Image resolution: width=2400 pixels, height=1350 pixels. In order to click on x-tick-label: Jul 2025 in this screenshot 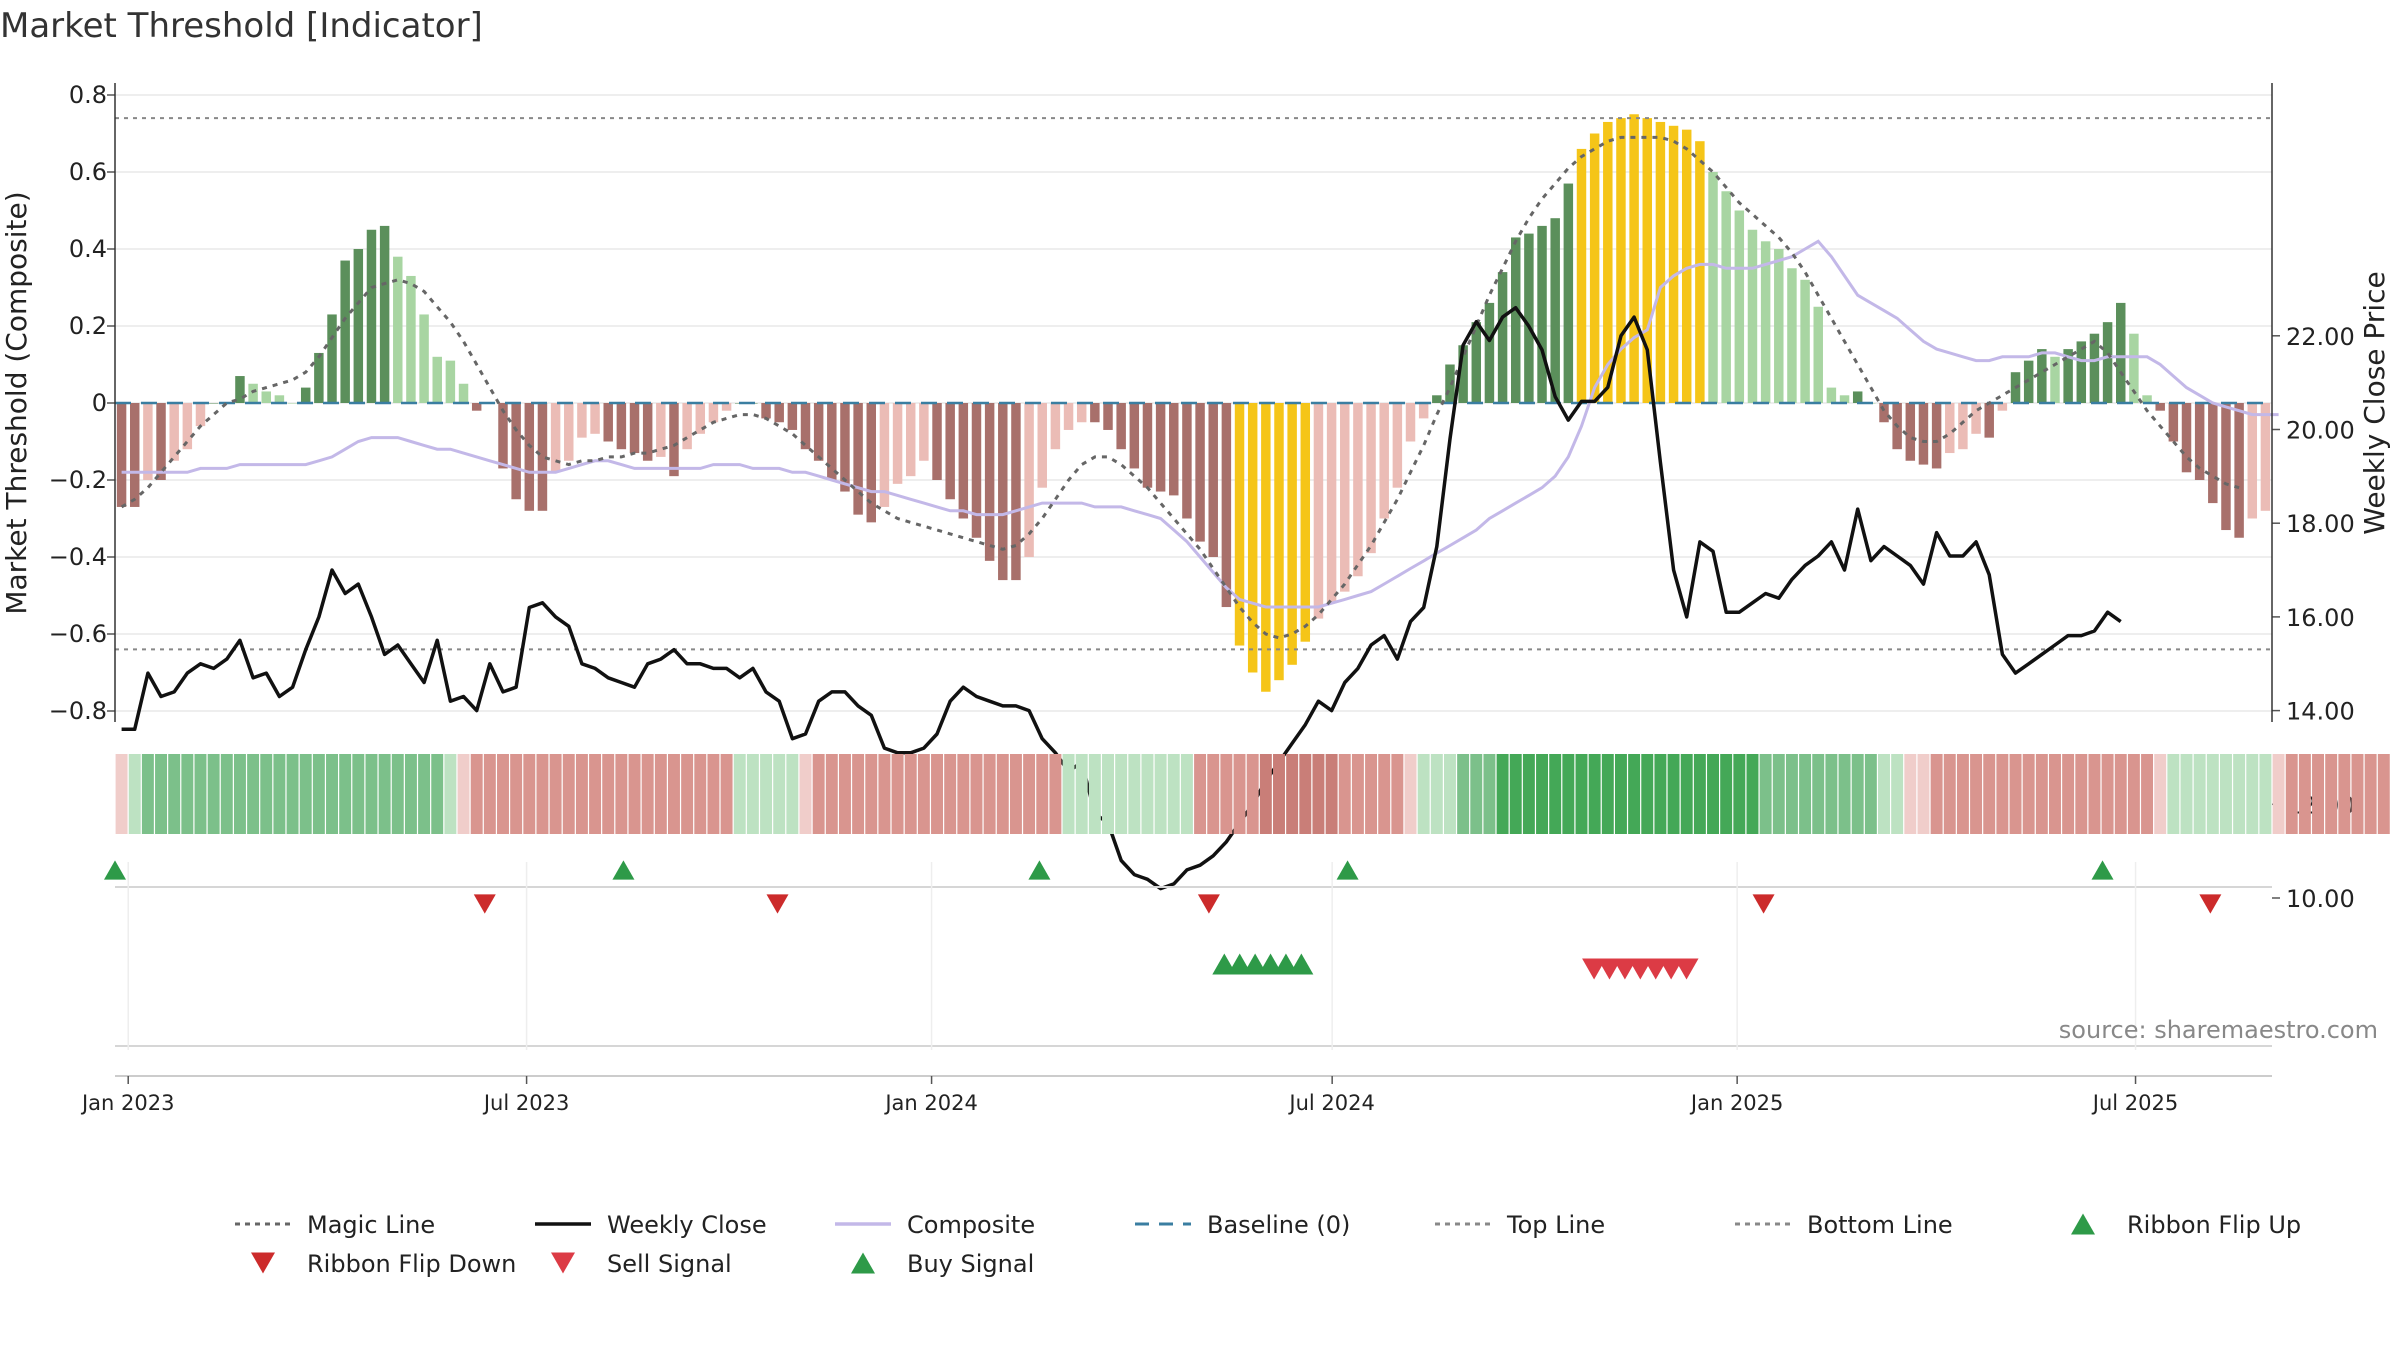, I will do `click(2134, 1103)`.